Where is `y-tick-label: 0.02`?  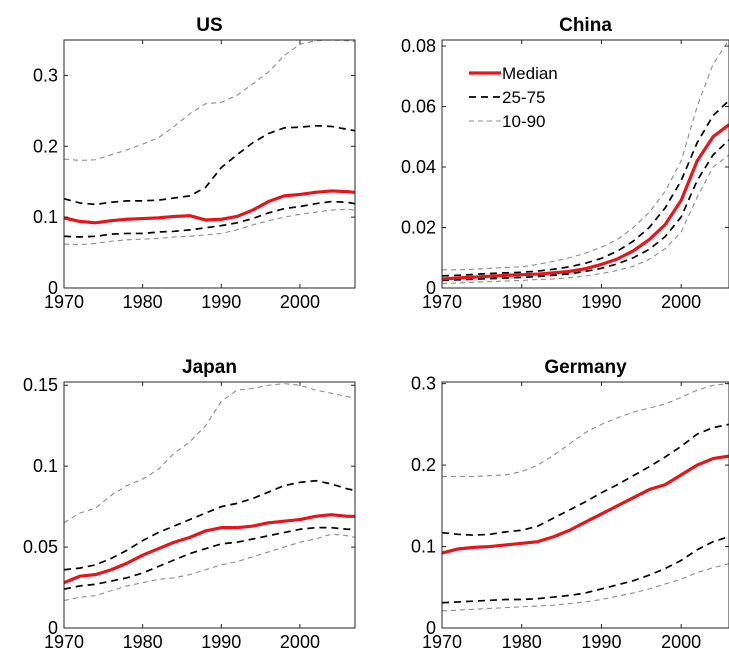
y-tick-label: 0.02 is located at coordinates (418, 228).